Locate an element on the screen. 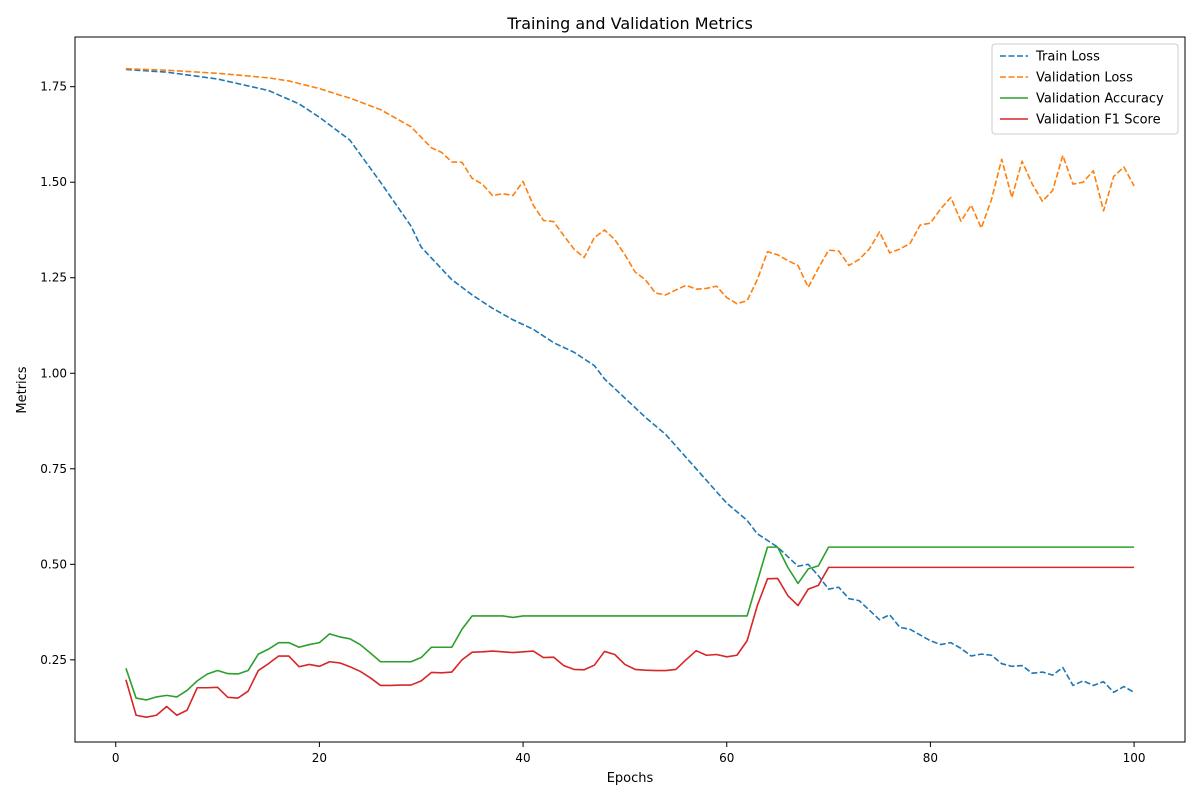 This screenshot has width=1200, height=800. y-tick-label: 0.50 is located at coordinates (53, 564).